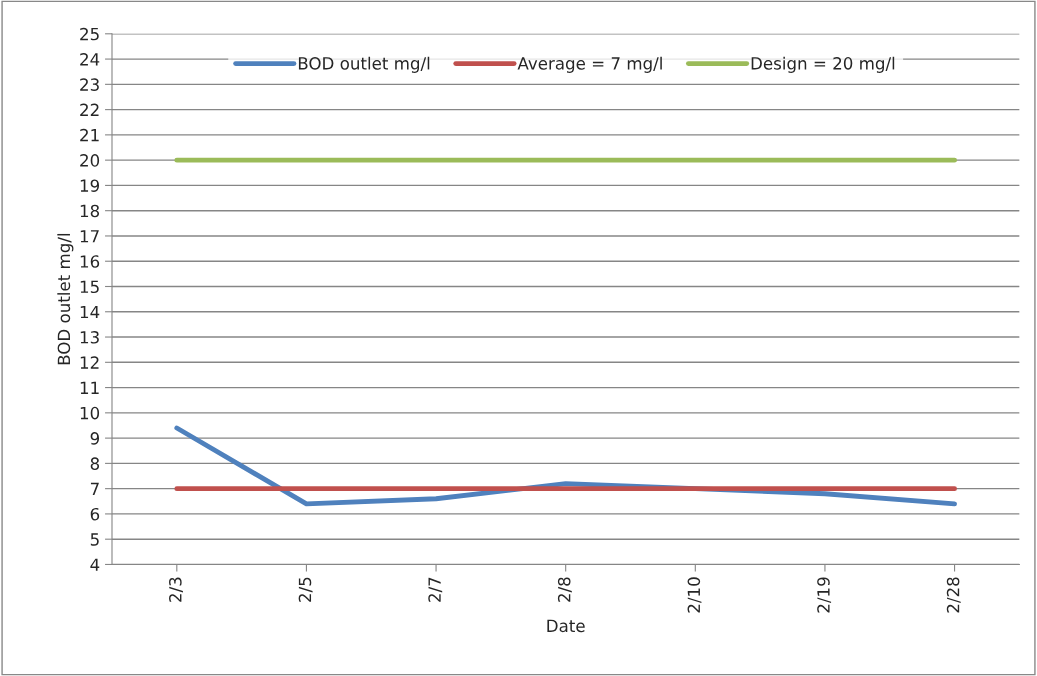 The image size is (1037, 676). Describe the element at coordinates (89, 337) in the screenshot. I see `y-tick-label: 13` at that location.